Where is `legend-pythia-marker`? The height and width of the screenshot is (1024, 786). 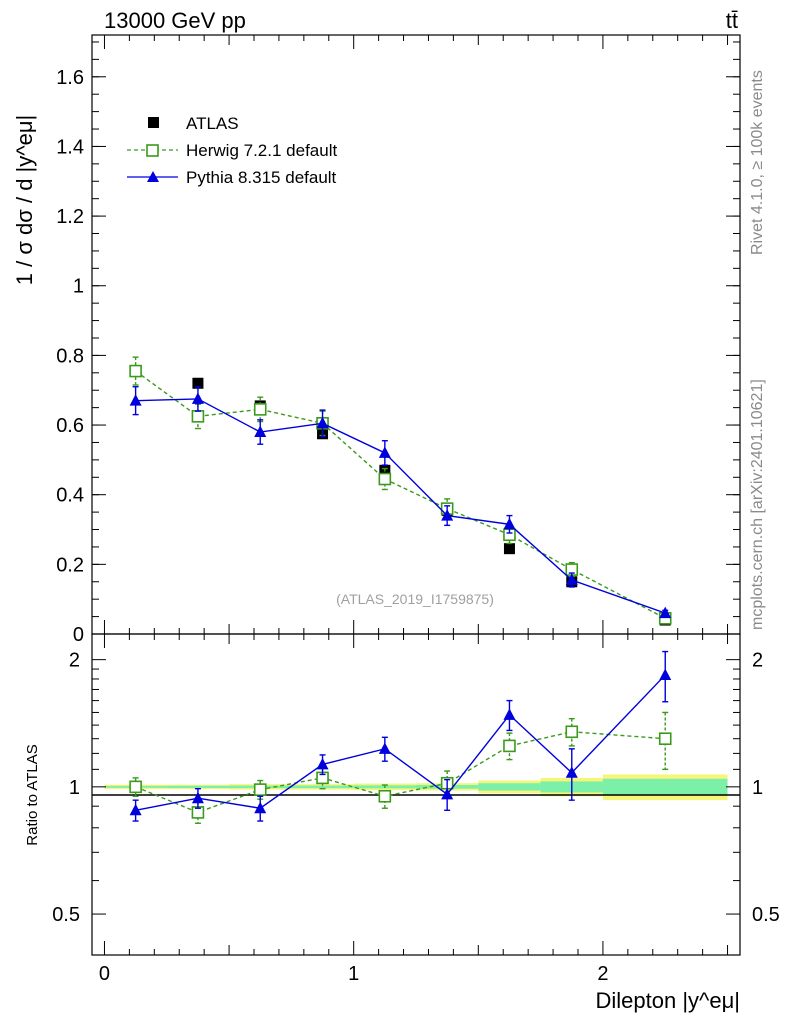 legend-pythia-marker is located at coordinates (153, 176).